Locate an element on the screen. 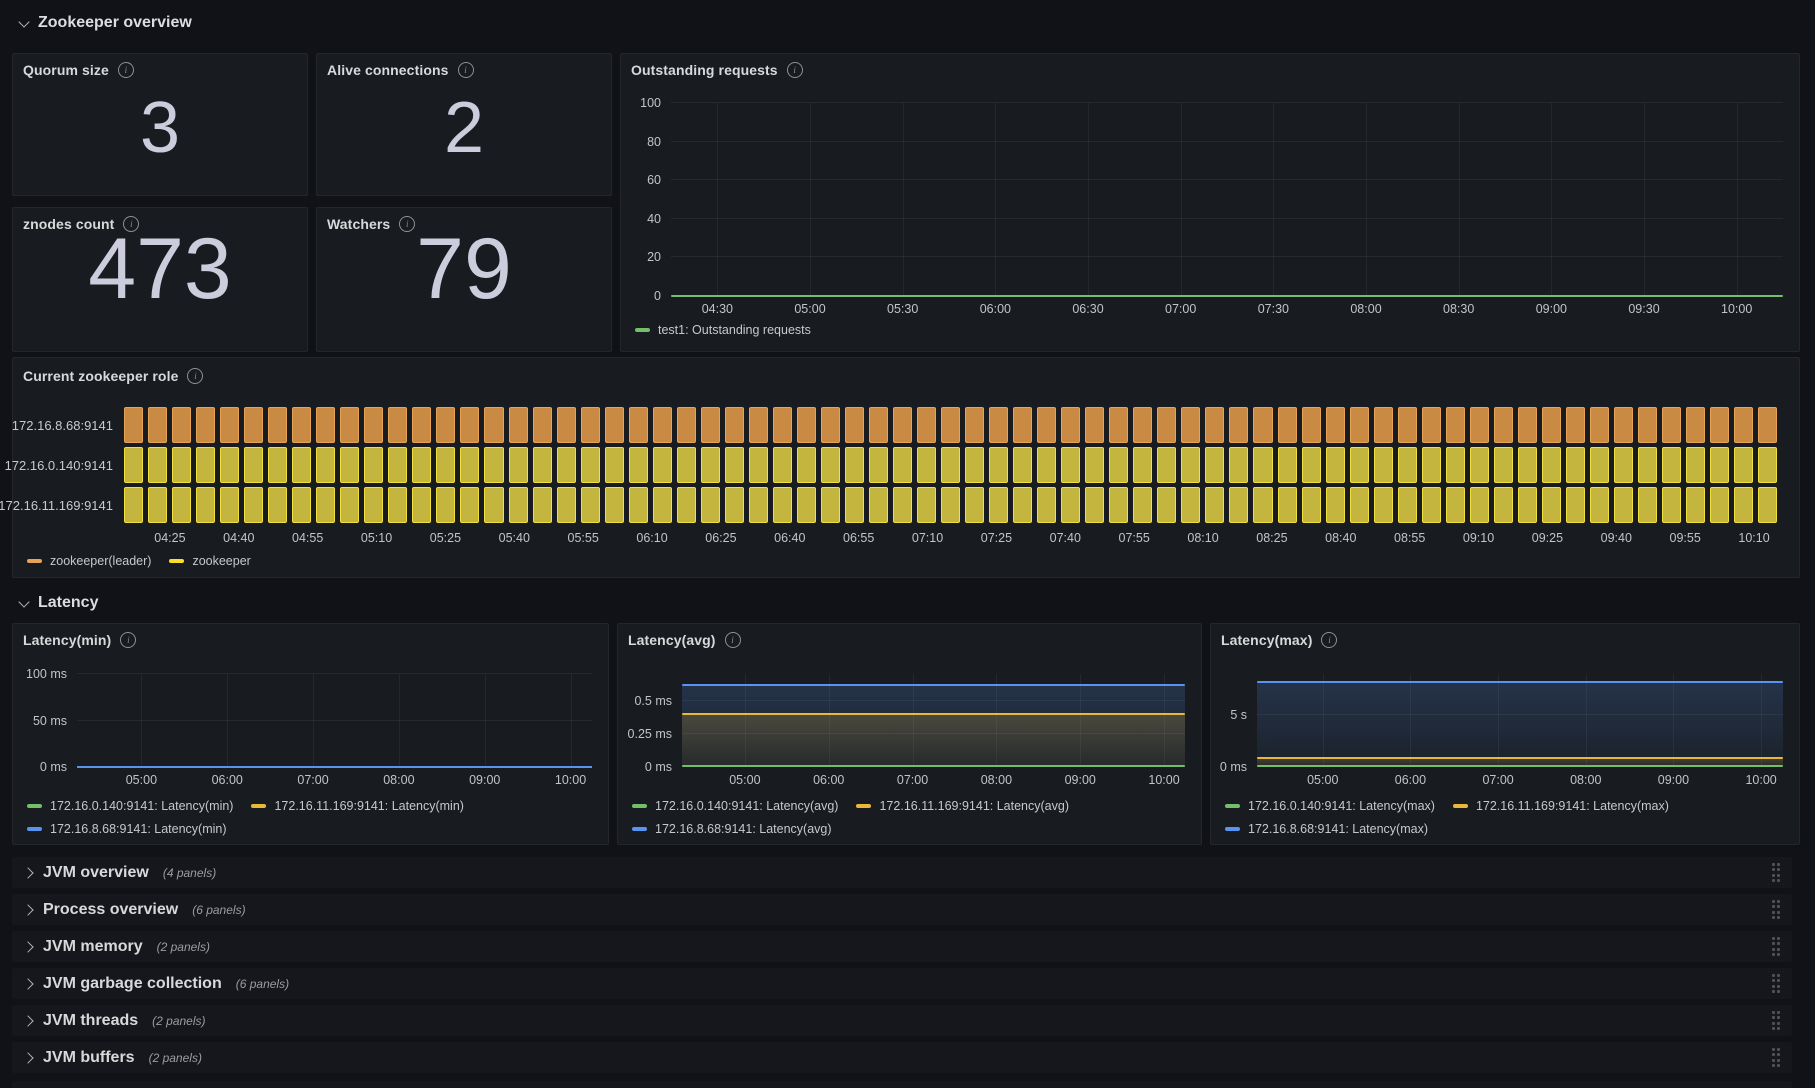 Image resolution: width=1815 pixels, height=1088 pixels. collapsed-row-jvm-garbage-collection: JVM garbage collection (6 panels) is located at coordinates (902, 983).